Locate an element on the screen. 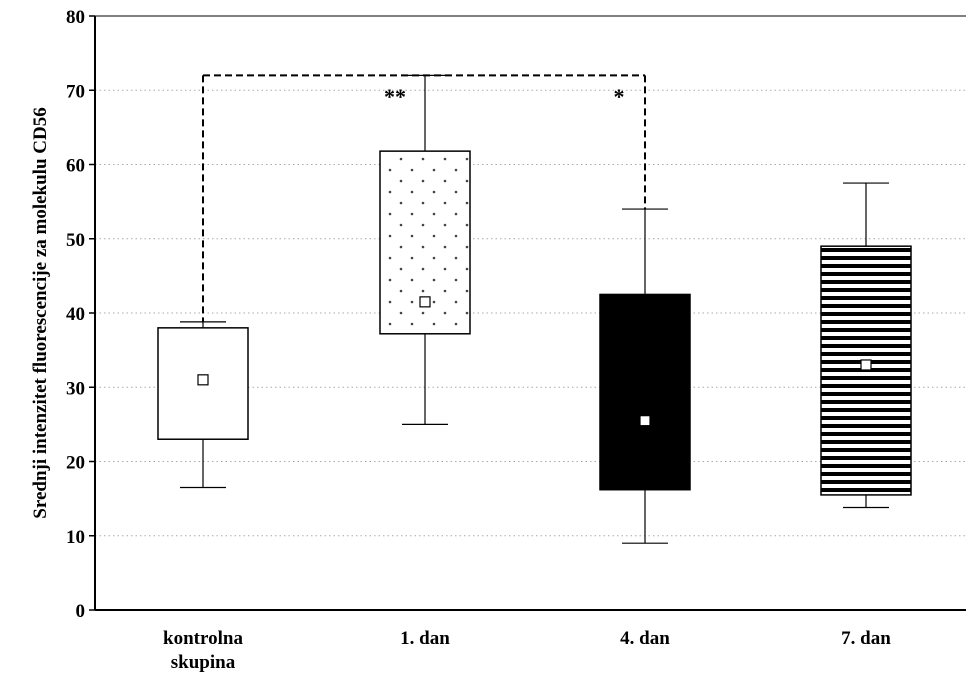  x-category-label-line2: skupina is located at coordinates (203, 662).